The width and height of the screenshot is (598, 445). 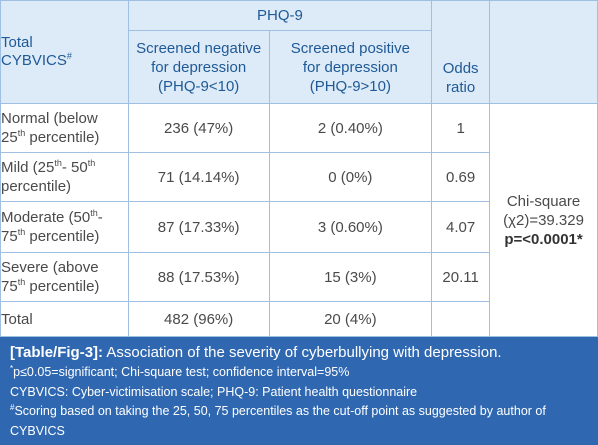 I want to click on cell-odds: 0.69, so click(x=461, y=177).